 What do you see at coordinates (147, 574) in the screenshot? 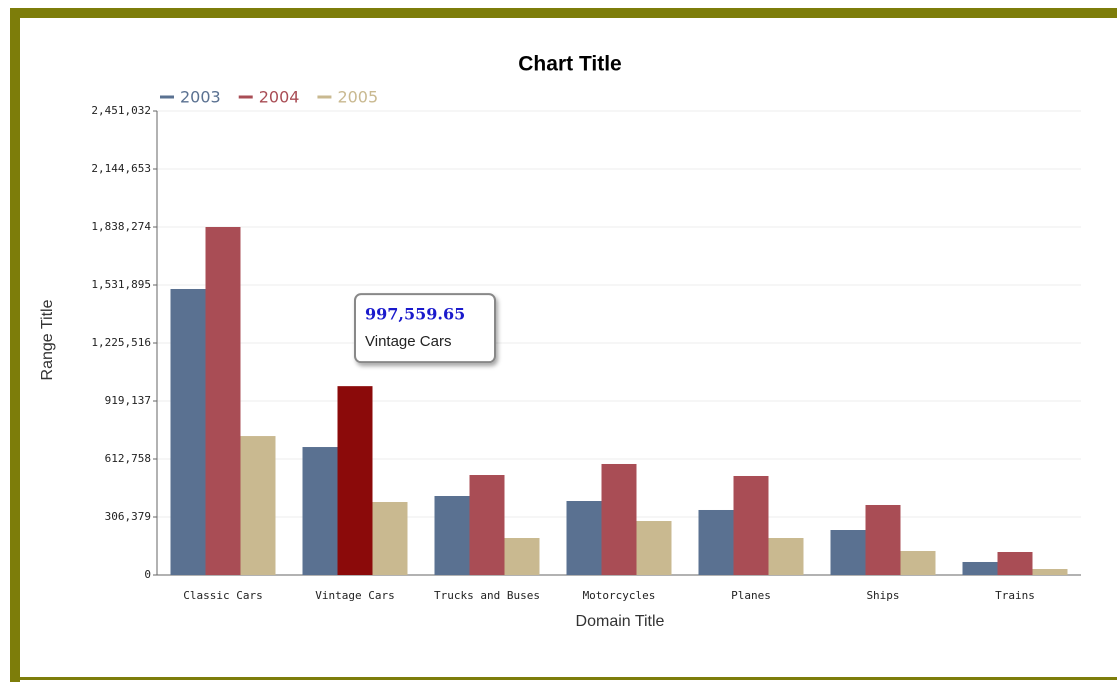
I see `y-tick-label: 0` at bounding box center [147, 574].